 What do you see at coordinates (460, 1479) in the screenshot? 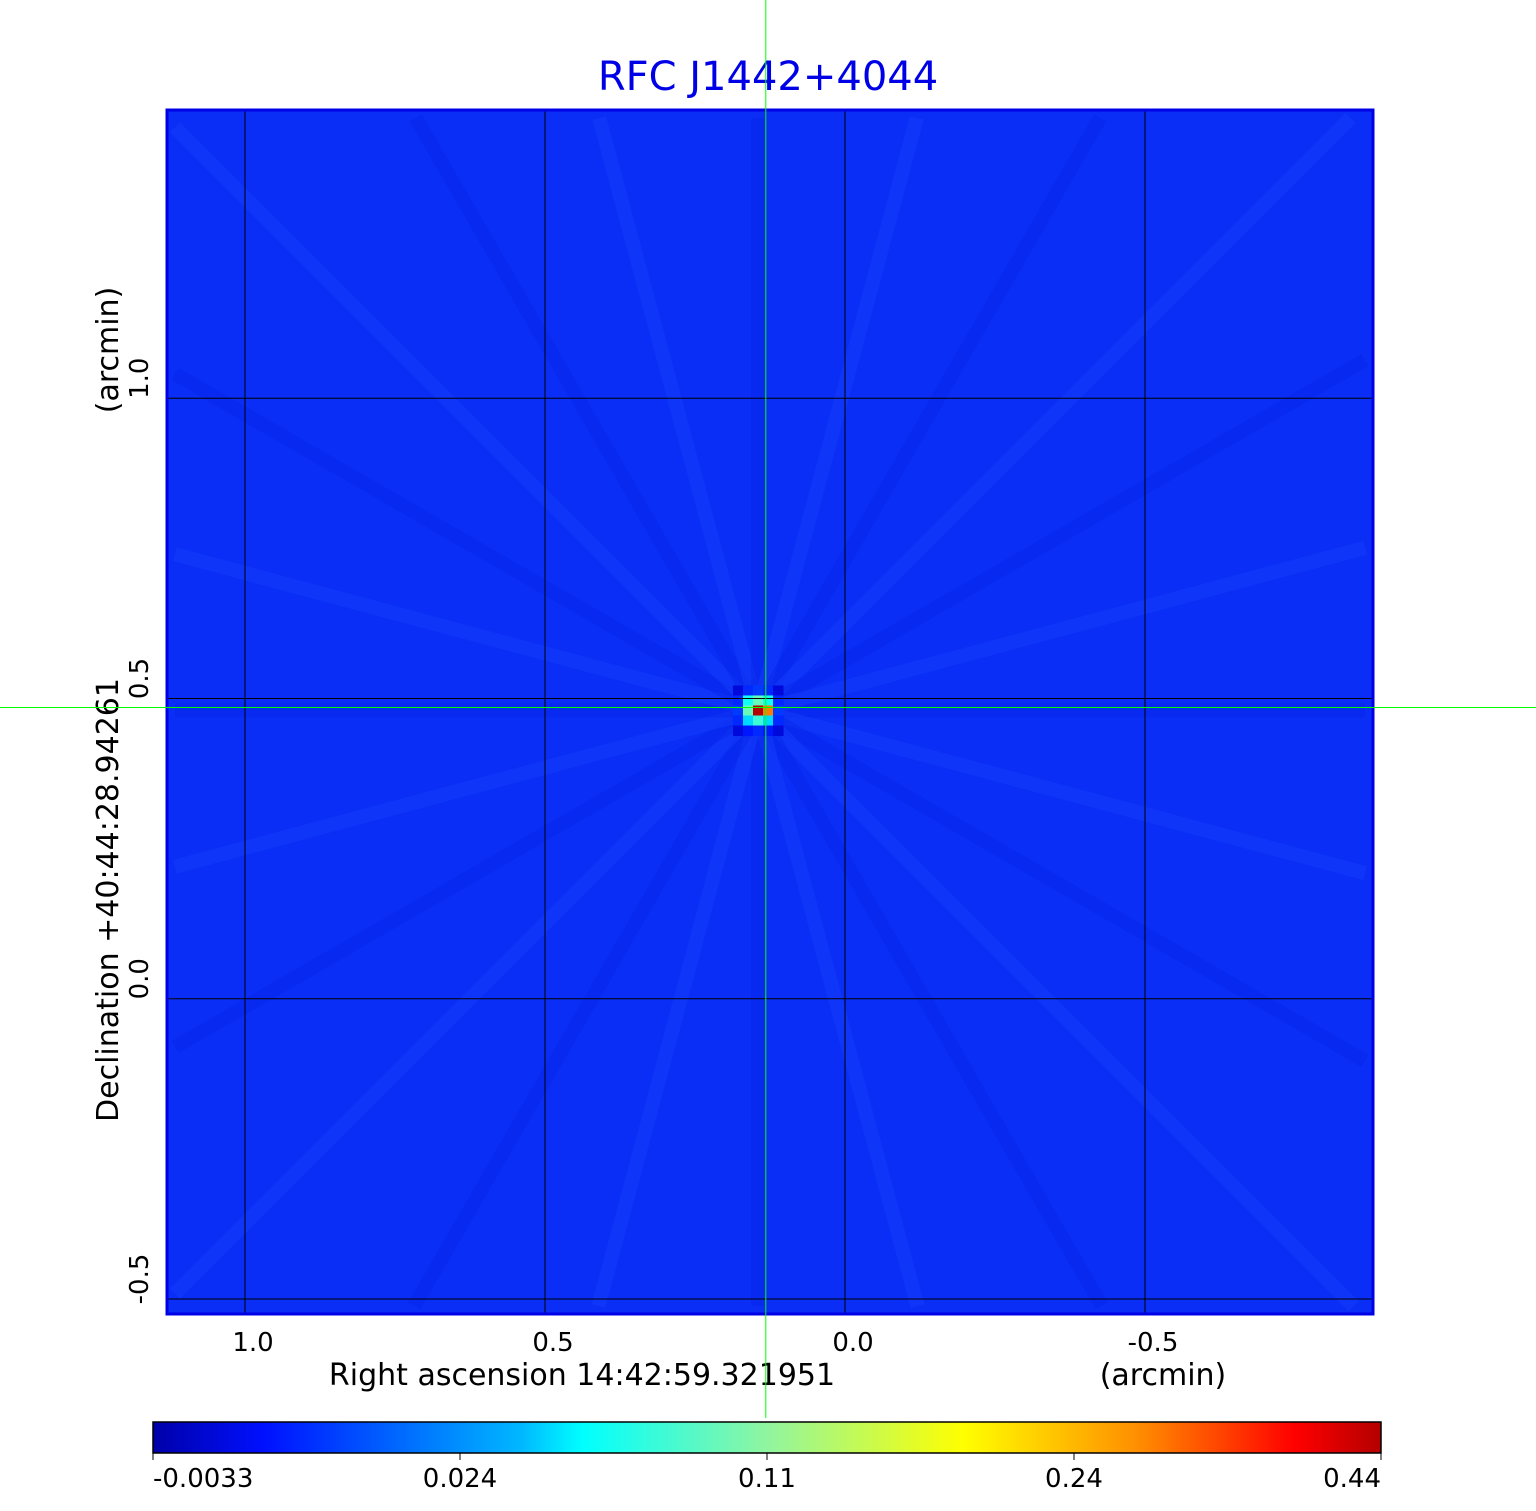
I see `colorbar-tick-label: 0.024` at bounding box center [460, 1479].